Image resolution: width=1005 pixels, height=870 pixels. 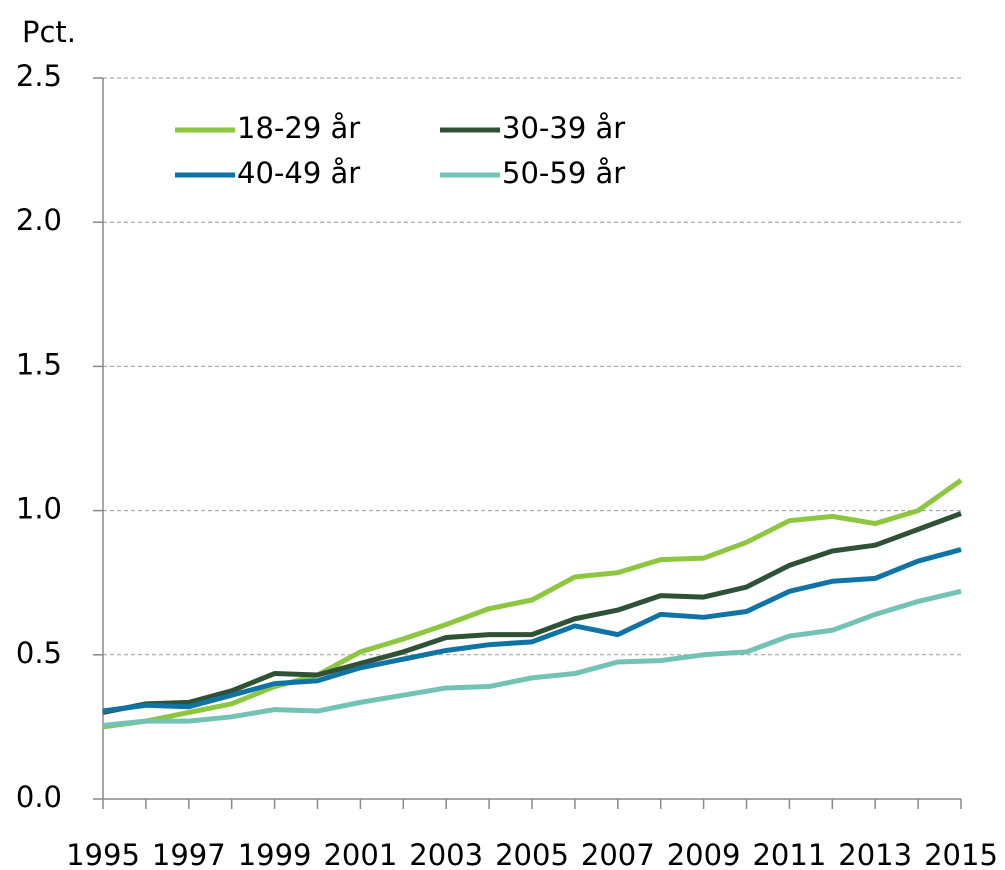 I want to click on x-tick-label: 2005, so click(x=532, y=854).